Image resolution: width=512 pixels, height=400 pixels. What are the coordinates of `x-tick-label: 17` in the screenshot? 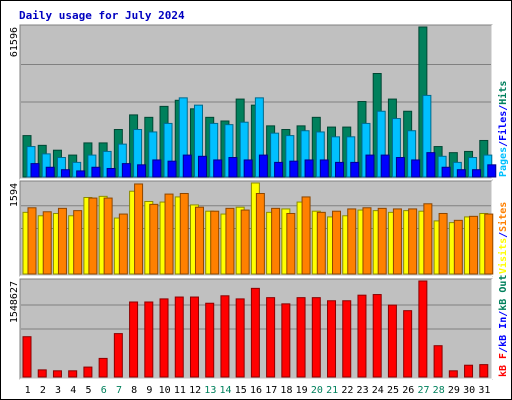 It's located at (271, 390).